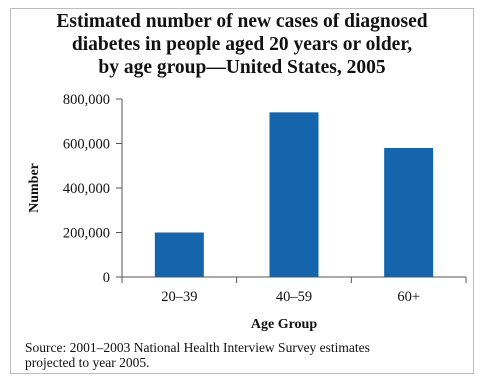 The width and height of the screenshot is (484, 380). I want to click on y-axis-label: Number, so click(34, 188).